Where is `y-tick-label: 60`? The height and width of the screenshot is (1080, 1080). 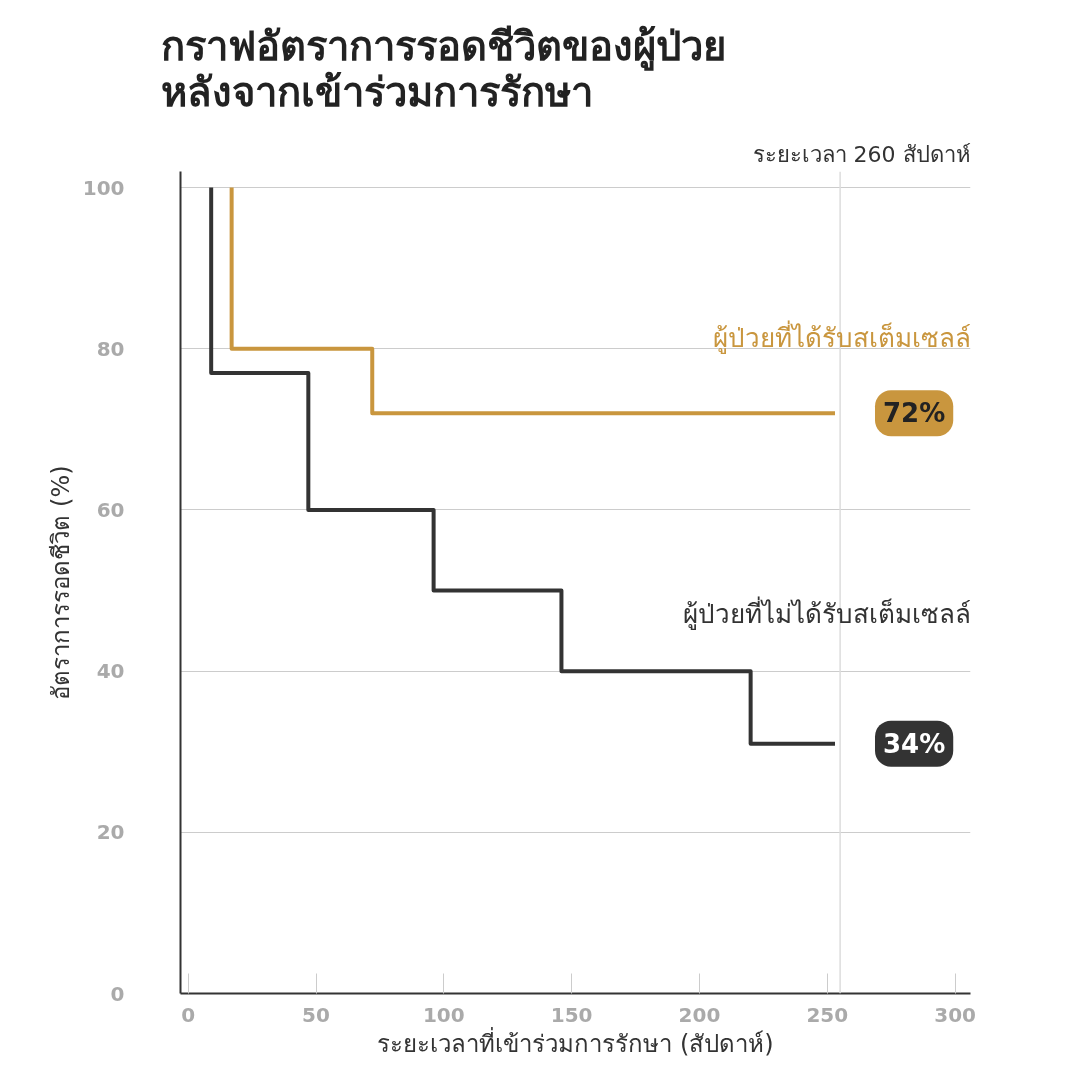
y-tick-label: 60 is located at coordinates (110, 509).